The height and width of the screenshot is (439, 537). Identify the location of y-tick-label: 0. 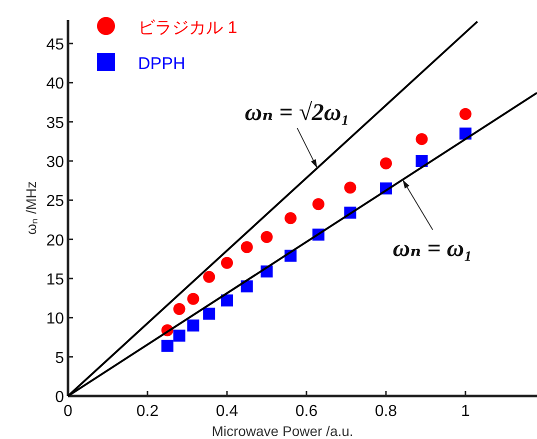
(59, 397).